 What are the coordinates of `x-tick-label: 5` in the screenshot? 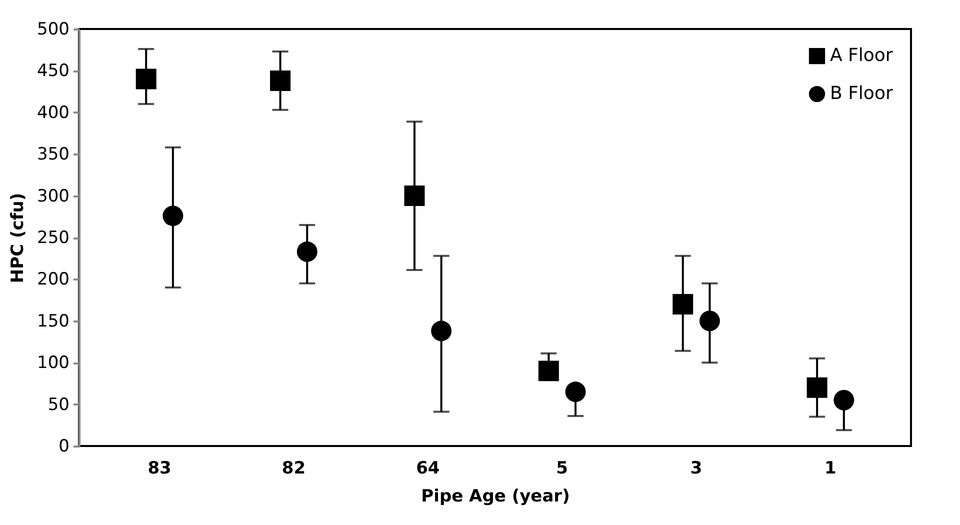 It's located at (562, 468).